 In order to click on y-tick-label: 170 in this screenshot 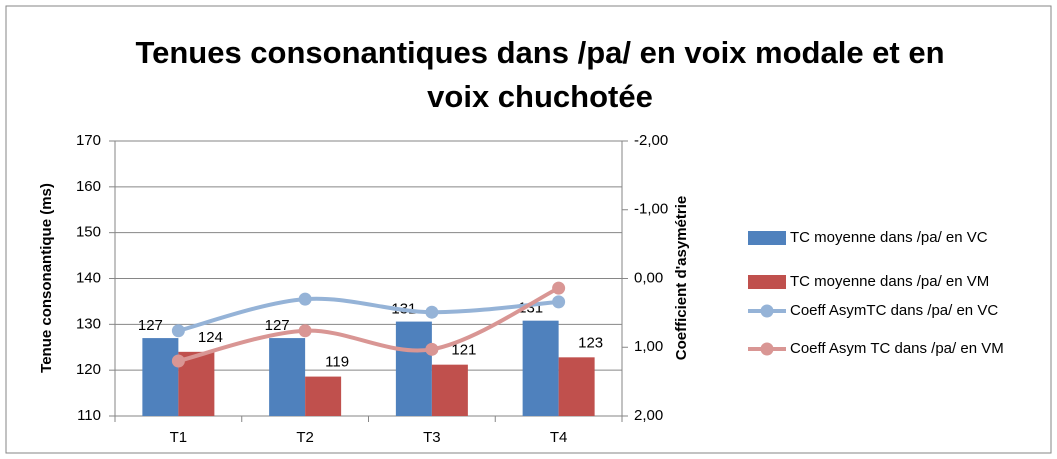, I will do `click(88, 140)`.